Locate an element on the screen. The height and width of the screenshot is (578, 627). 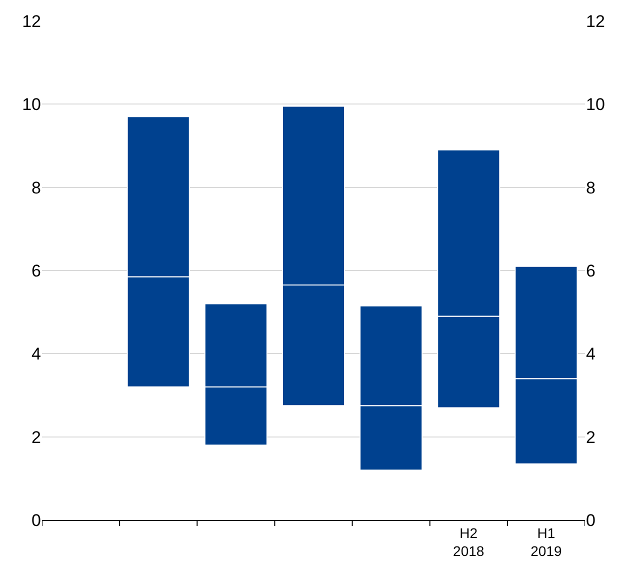
y2-tick-label: 12 is located at coordinates (595, 21).